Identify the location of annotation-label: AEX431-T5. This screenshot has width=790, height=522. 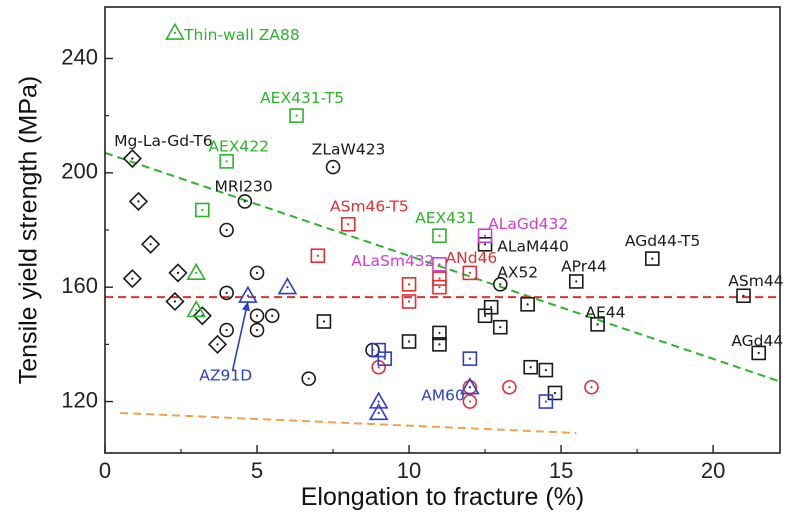
(302, 98).